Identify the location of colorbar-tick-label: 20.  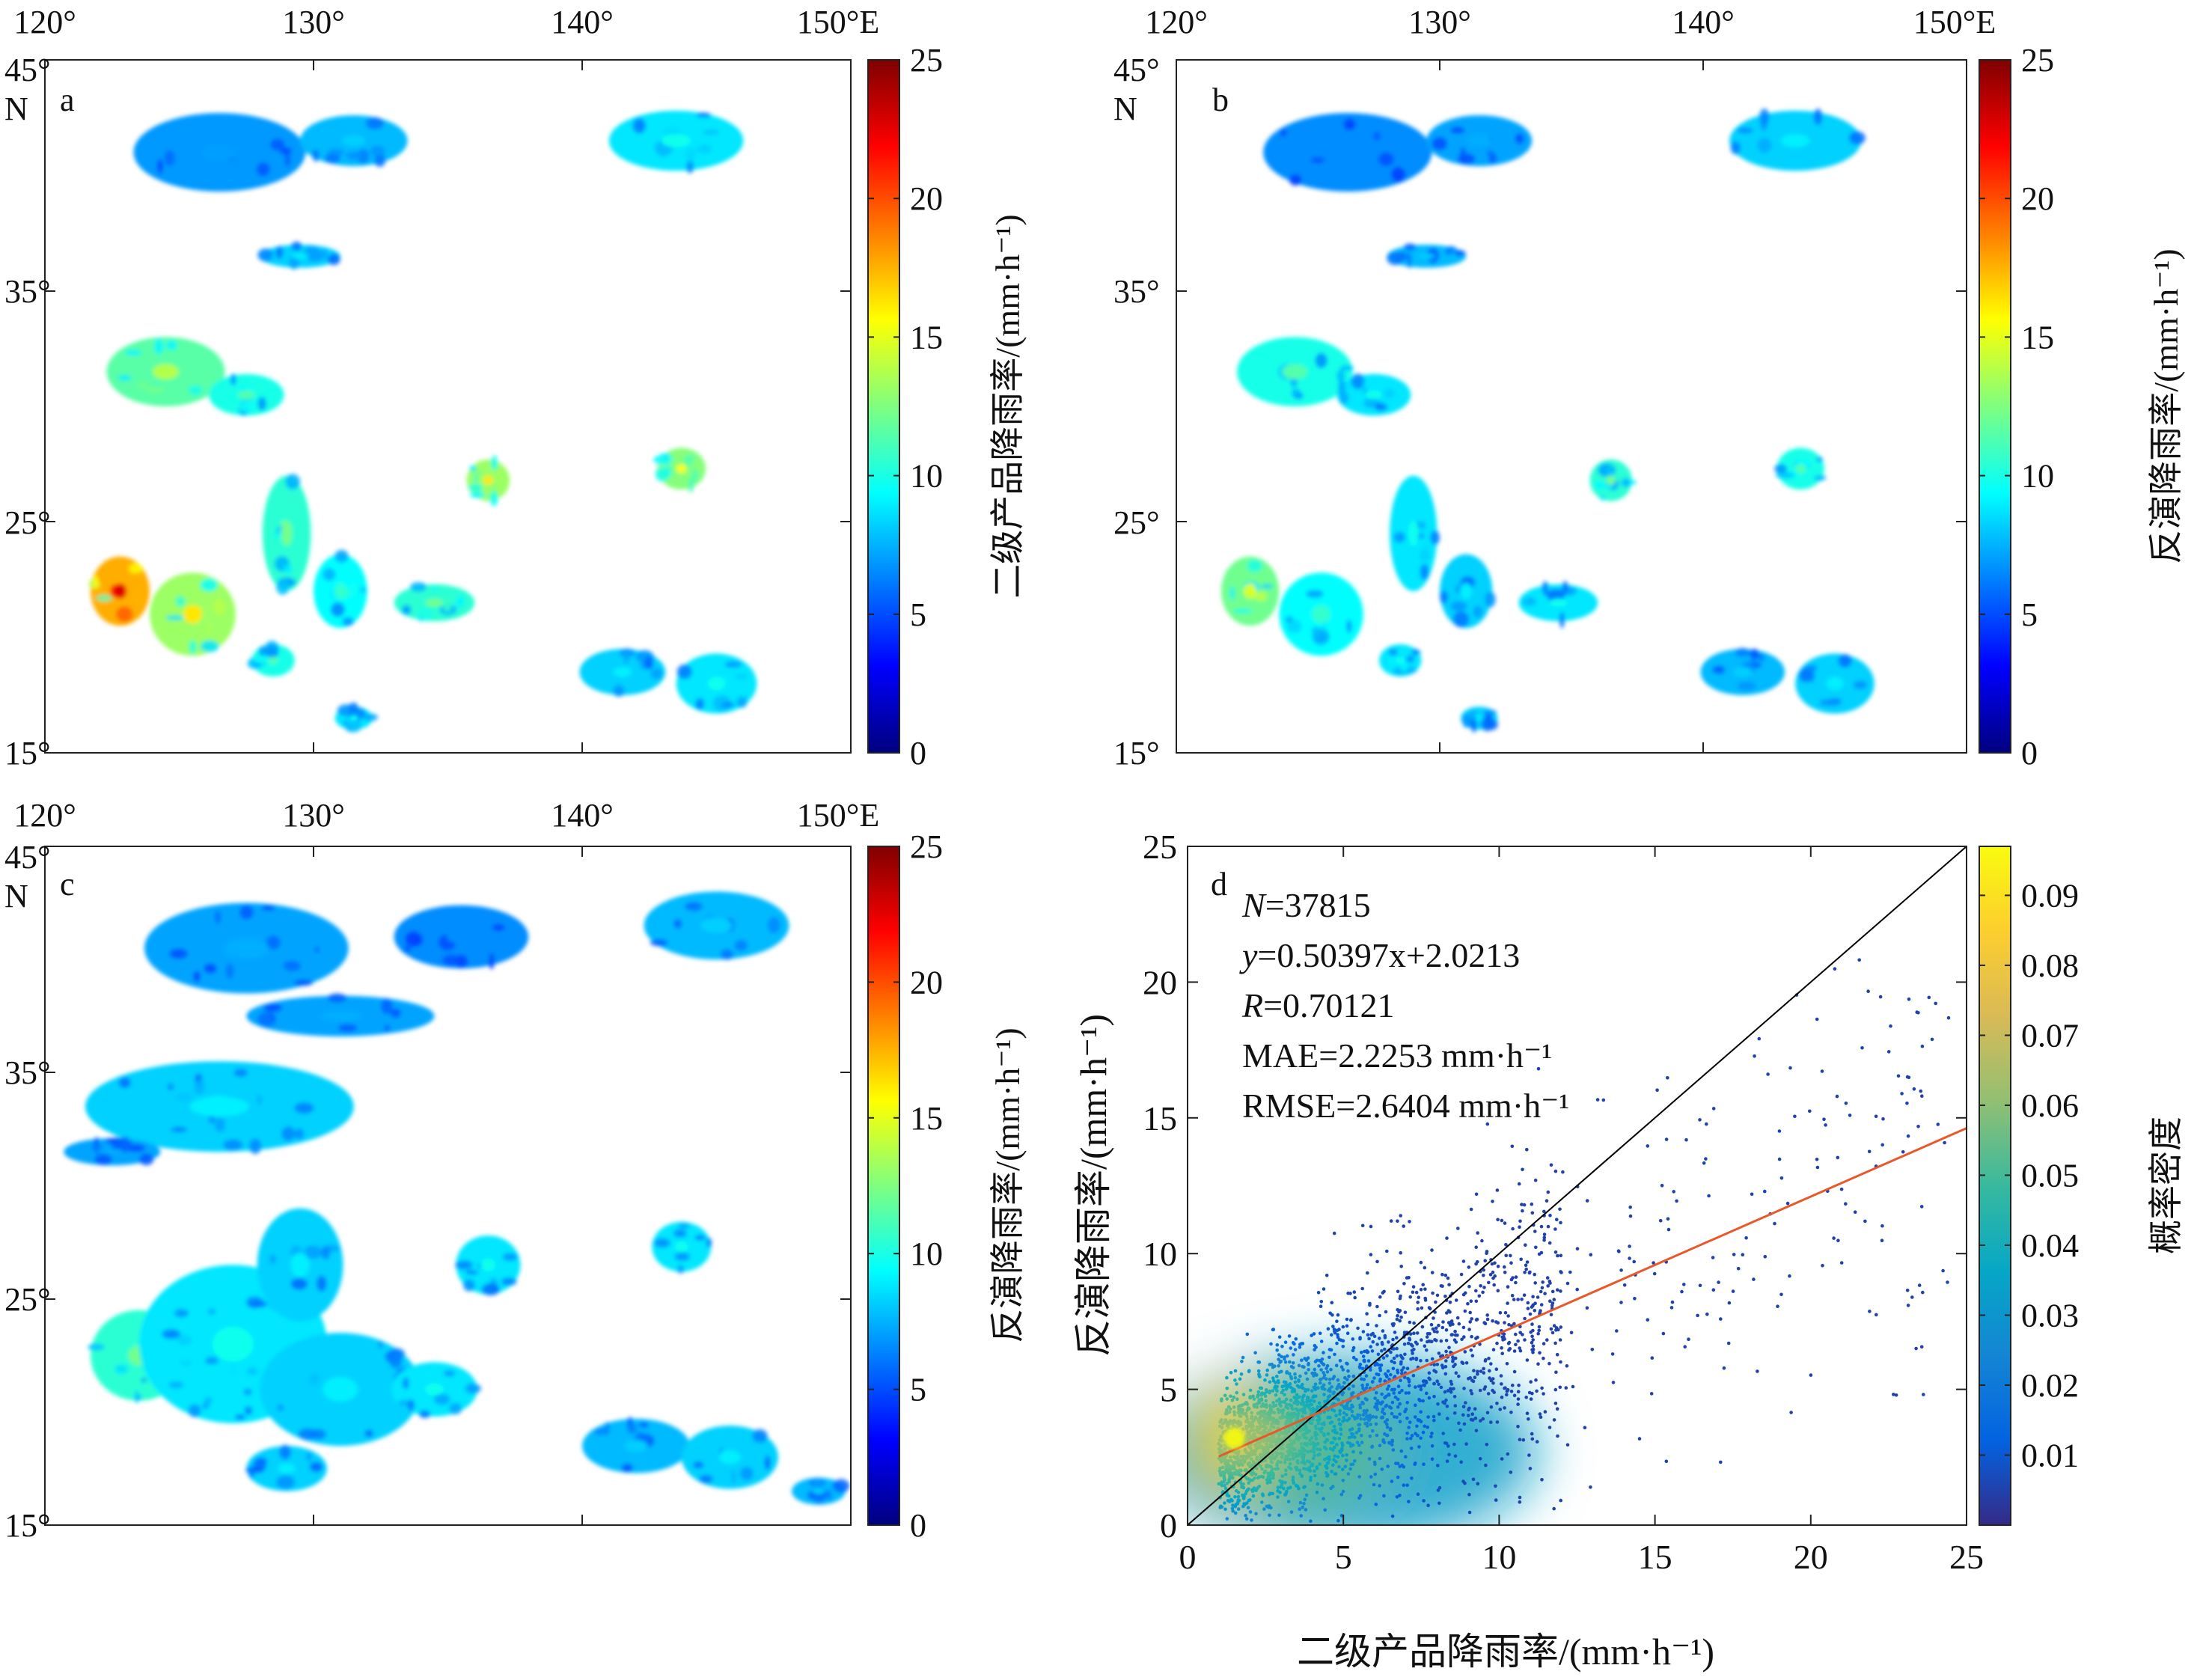
(2037, 198).